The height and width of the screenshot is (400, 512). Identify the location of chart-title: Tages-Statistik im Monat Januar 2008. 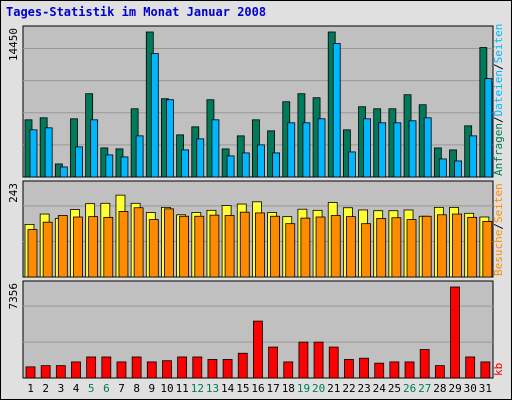
(136, 12).